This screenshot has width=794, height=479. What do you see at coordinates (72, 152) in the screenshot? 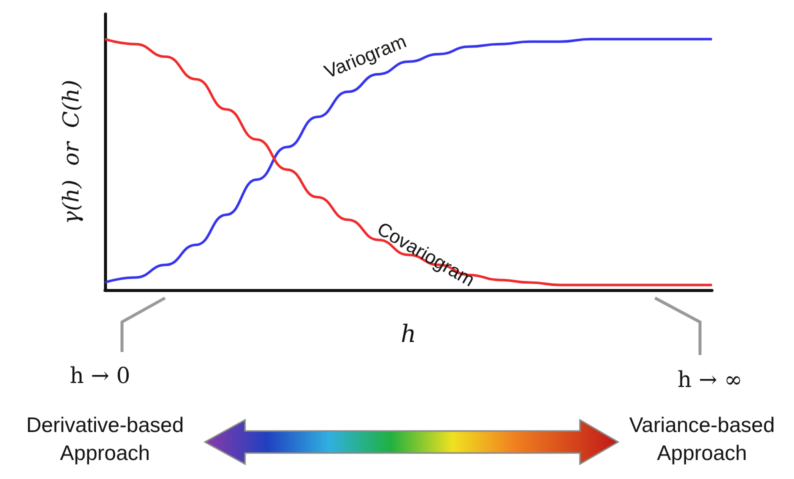
I see `y-axis-title: γ(h) or C(h)` at bounding box center [72, 152].